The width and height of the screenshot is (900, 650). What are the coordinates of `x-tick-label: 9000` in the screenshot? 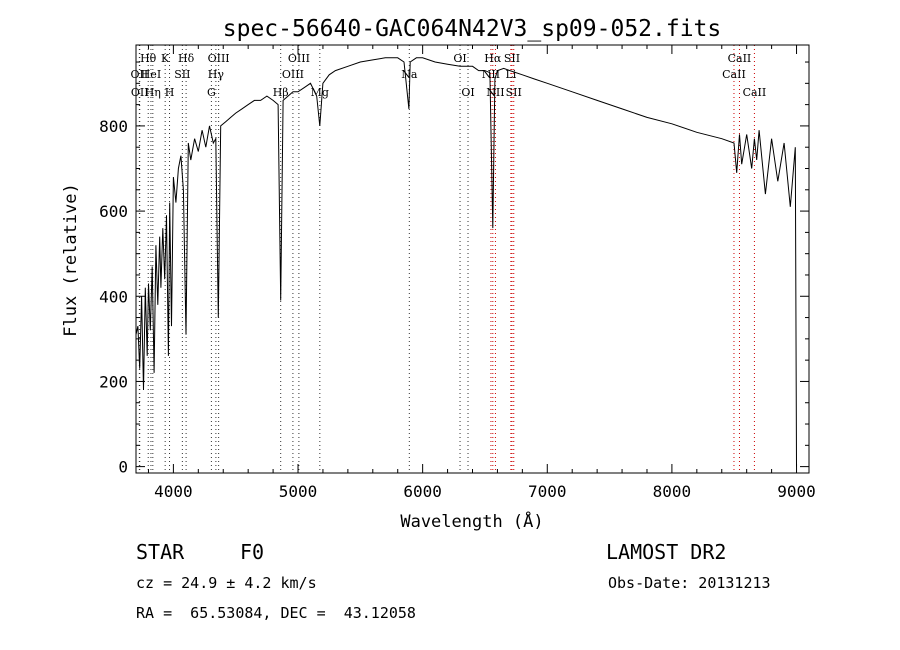 It's located at (796, 491).